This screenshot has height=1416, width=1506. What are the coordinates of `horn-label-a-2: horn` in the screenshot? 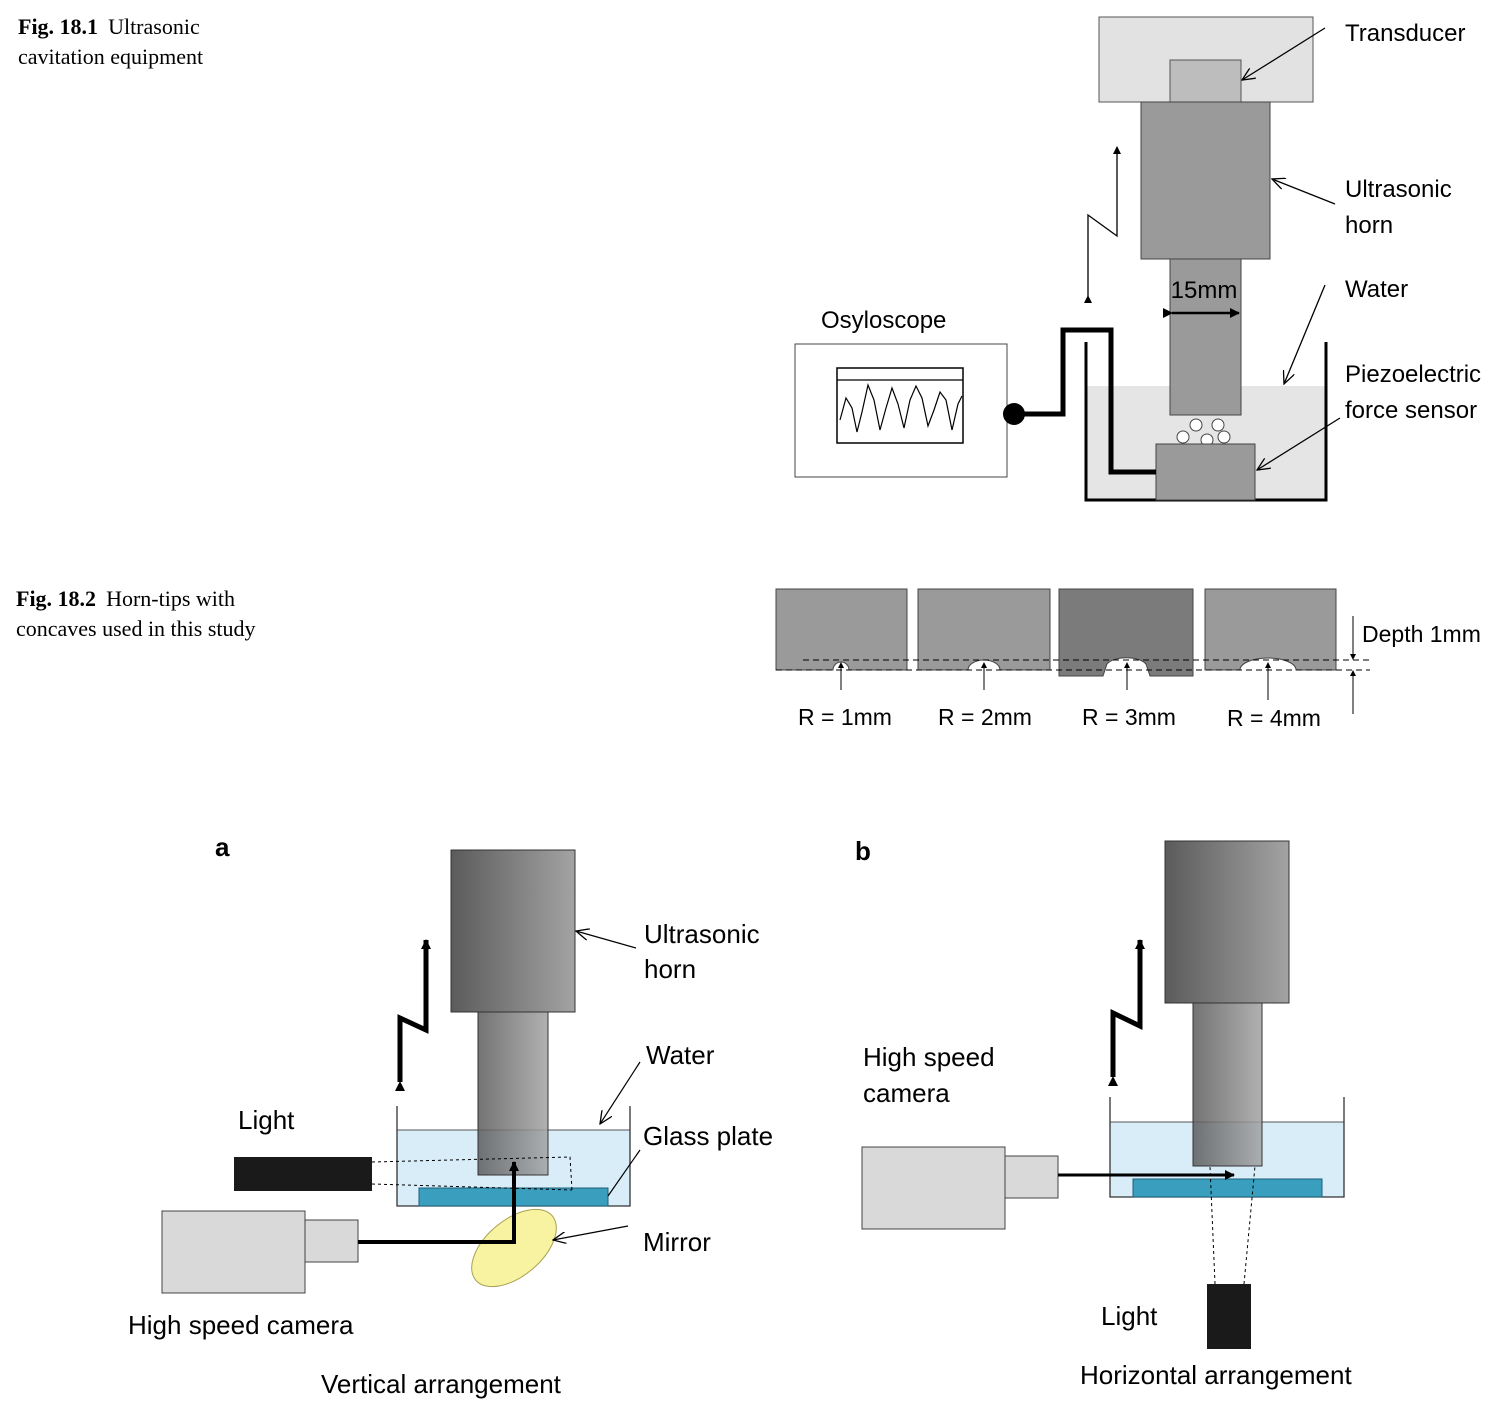 It's located at (670, 969).